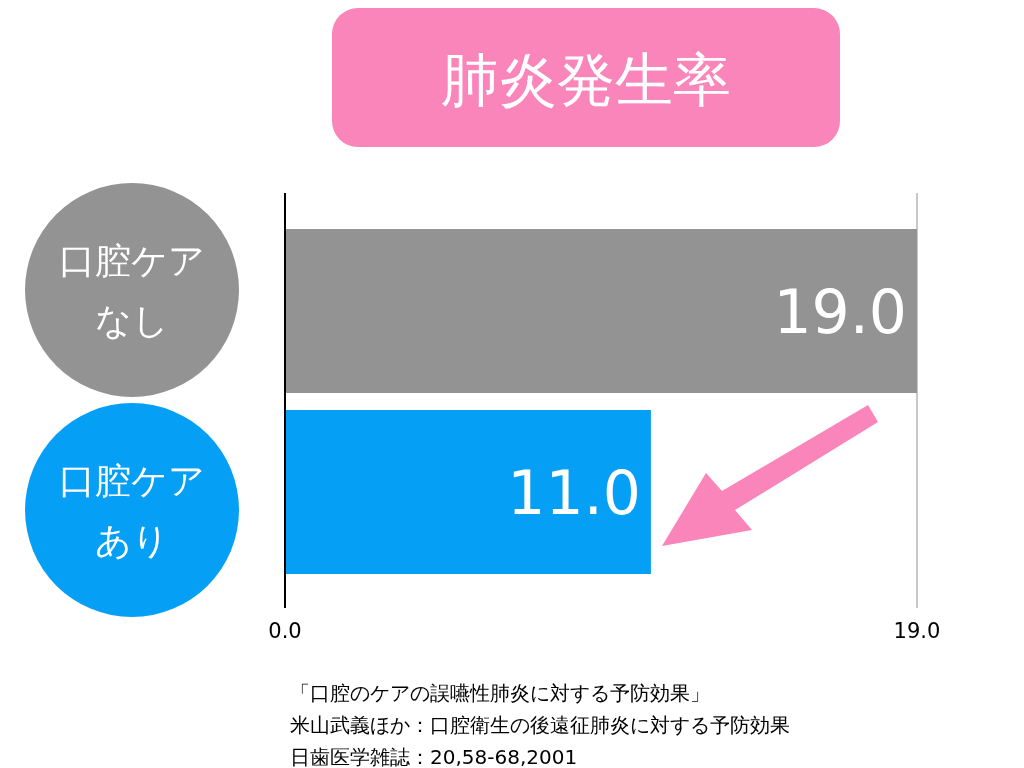  Describe the element at coordinates (285, 631) in the screenshot. I see `x-tick-label: 0.0` at that location.